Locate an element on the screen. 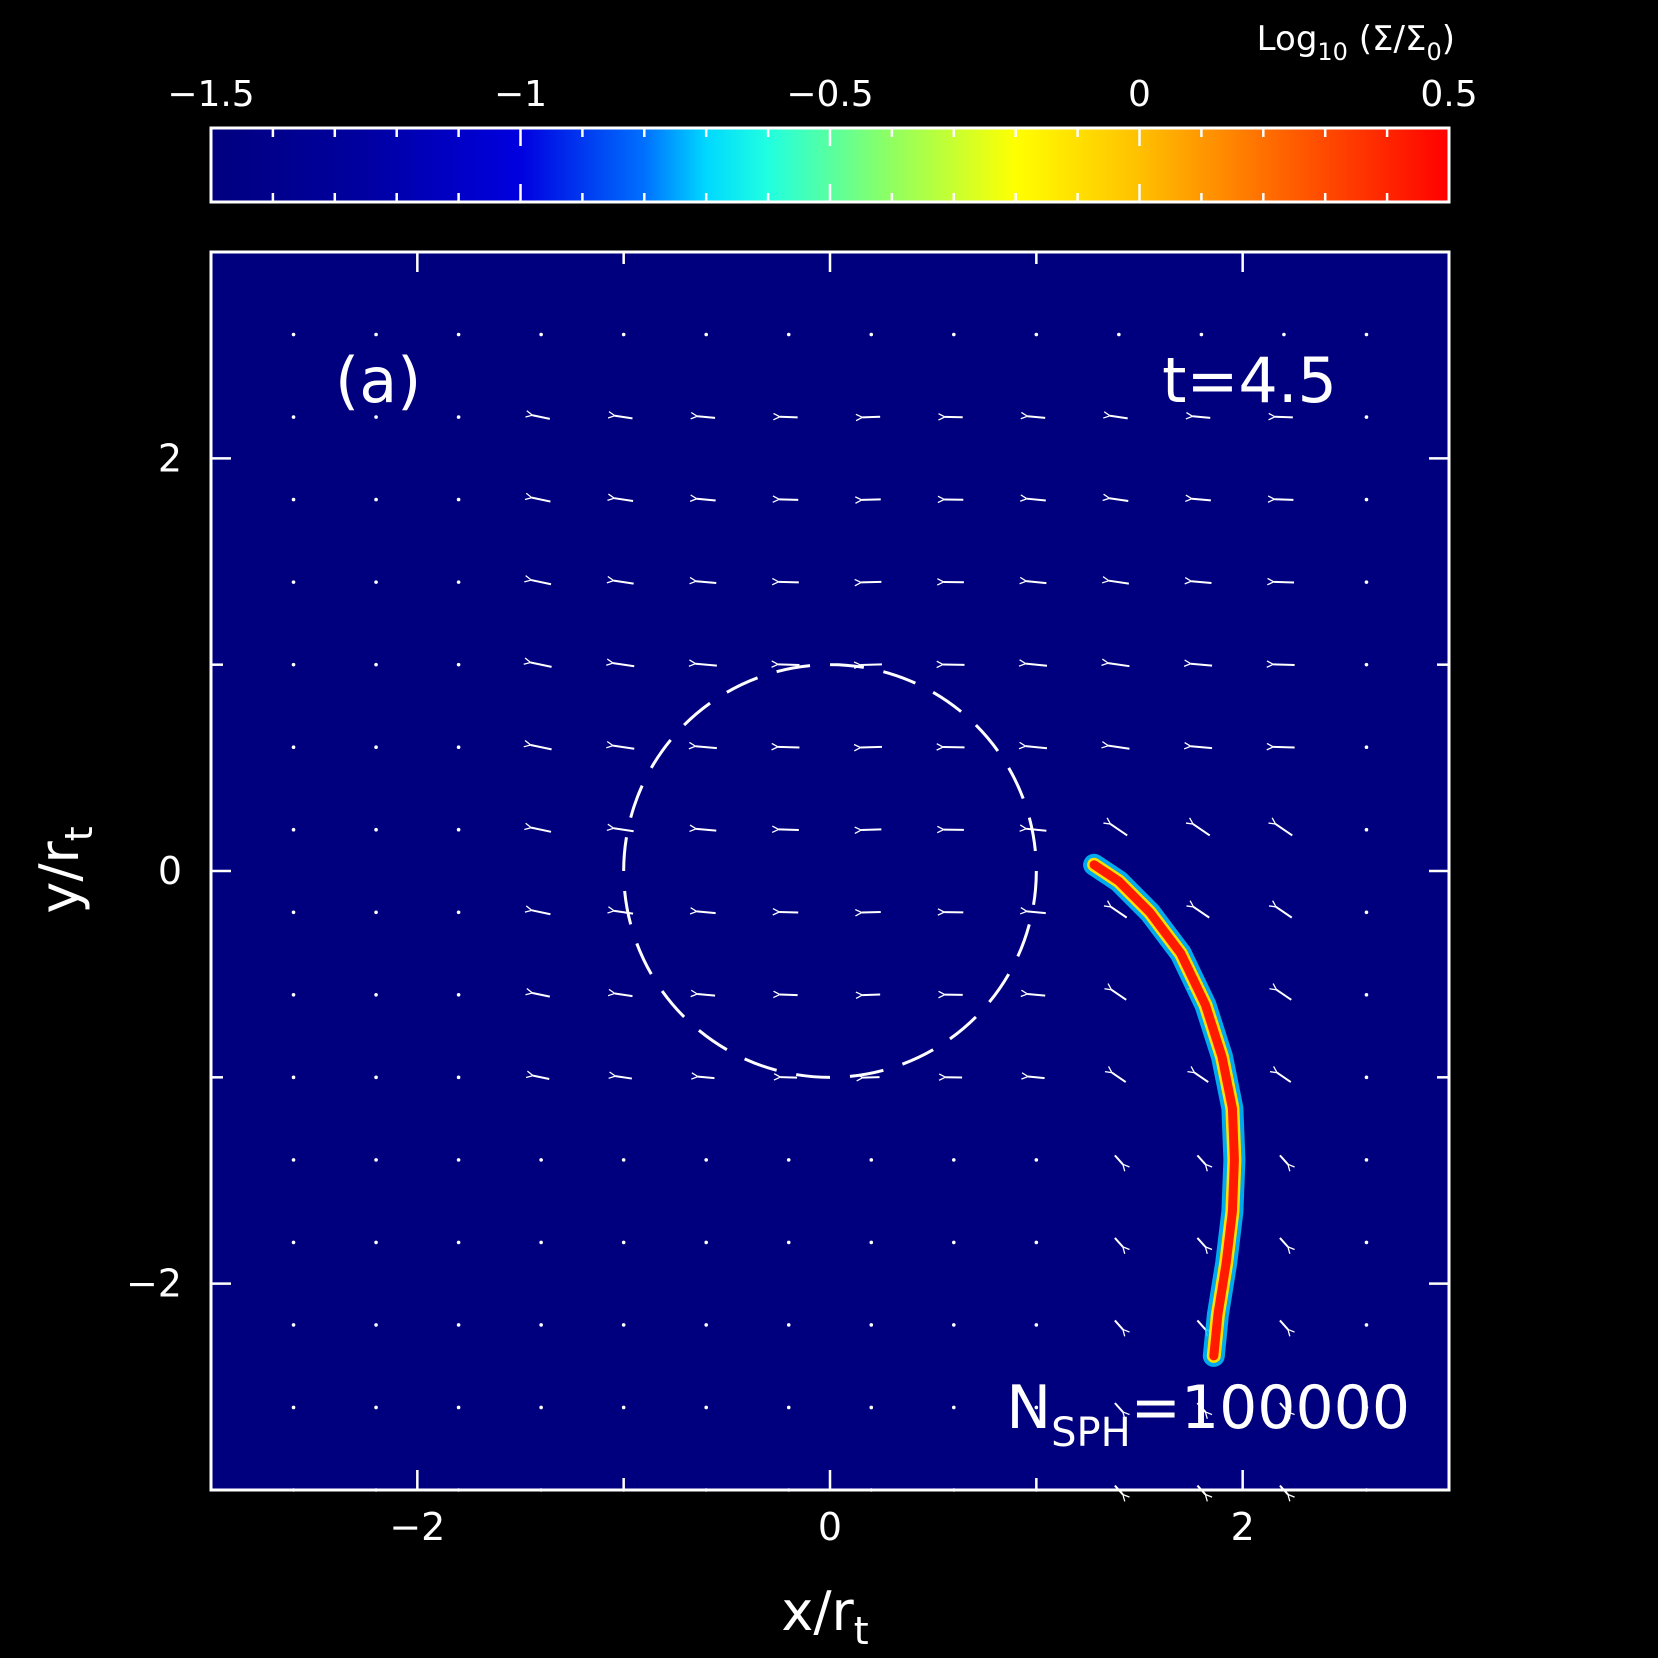 Image resolution: width=1658 pixels, height=1658 pixels. colorbar-label: Log10 (Σ/Σ0) is located at coordinates (1356, 42).